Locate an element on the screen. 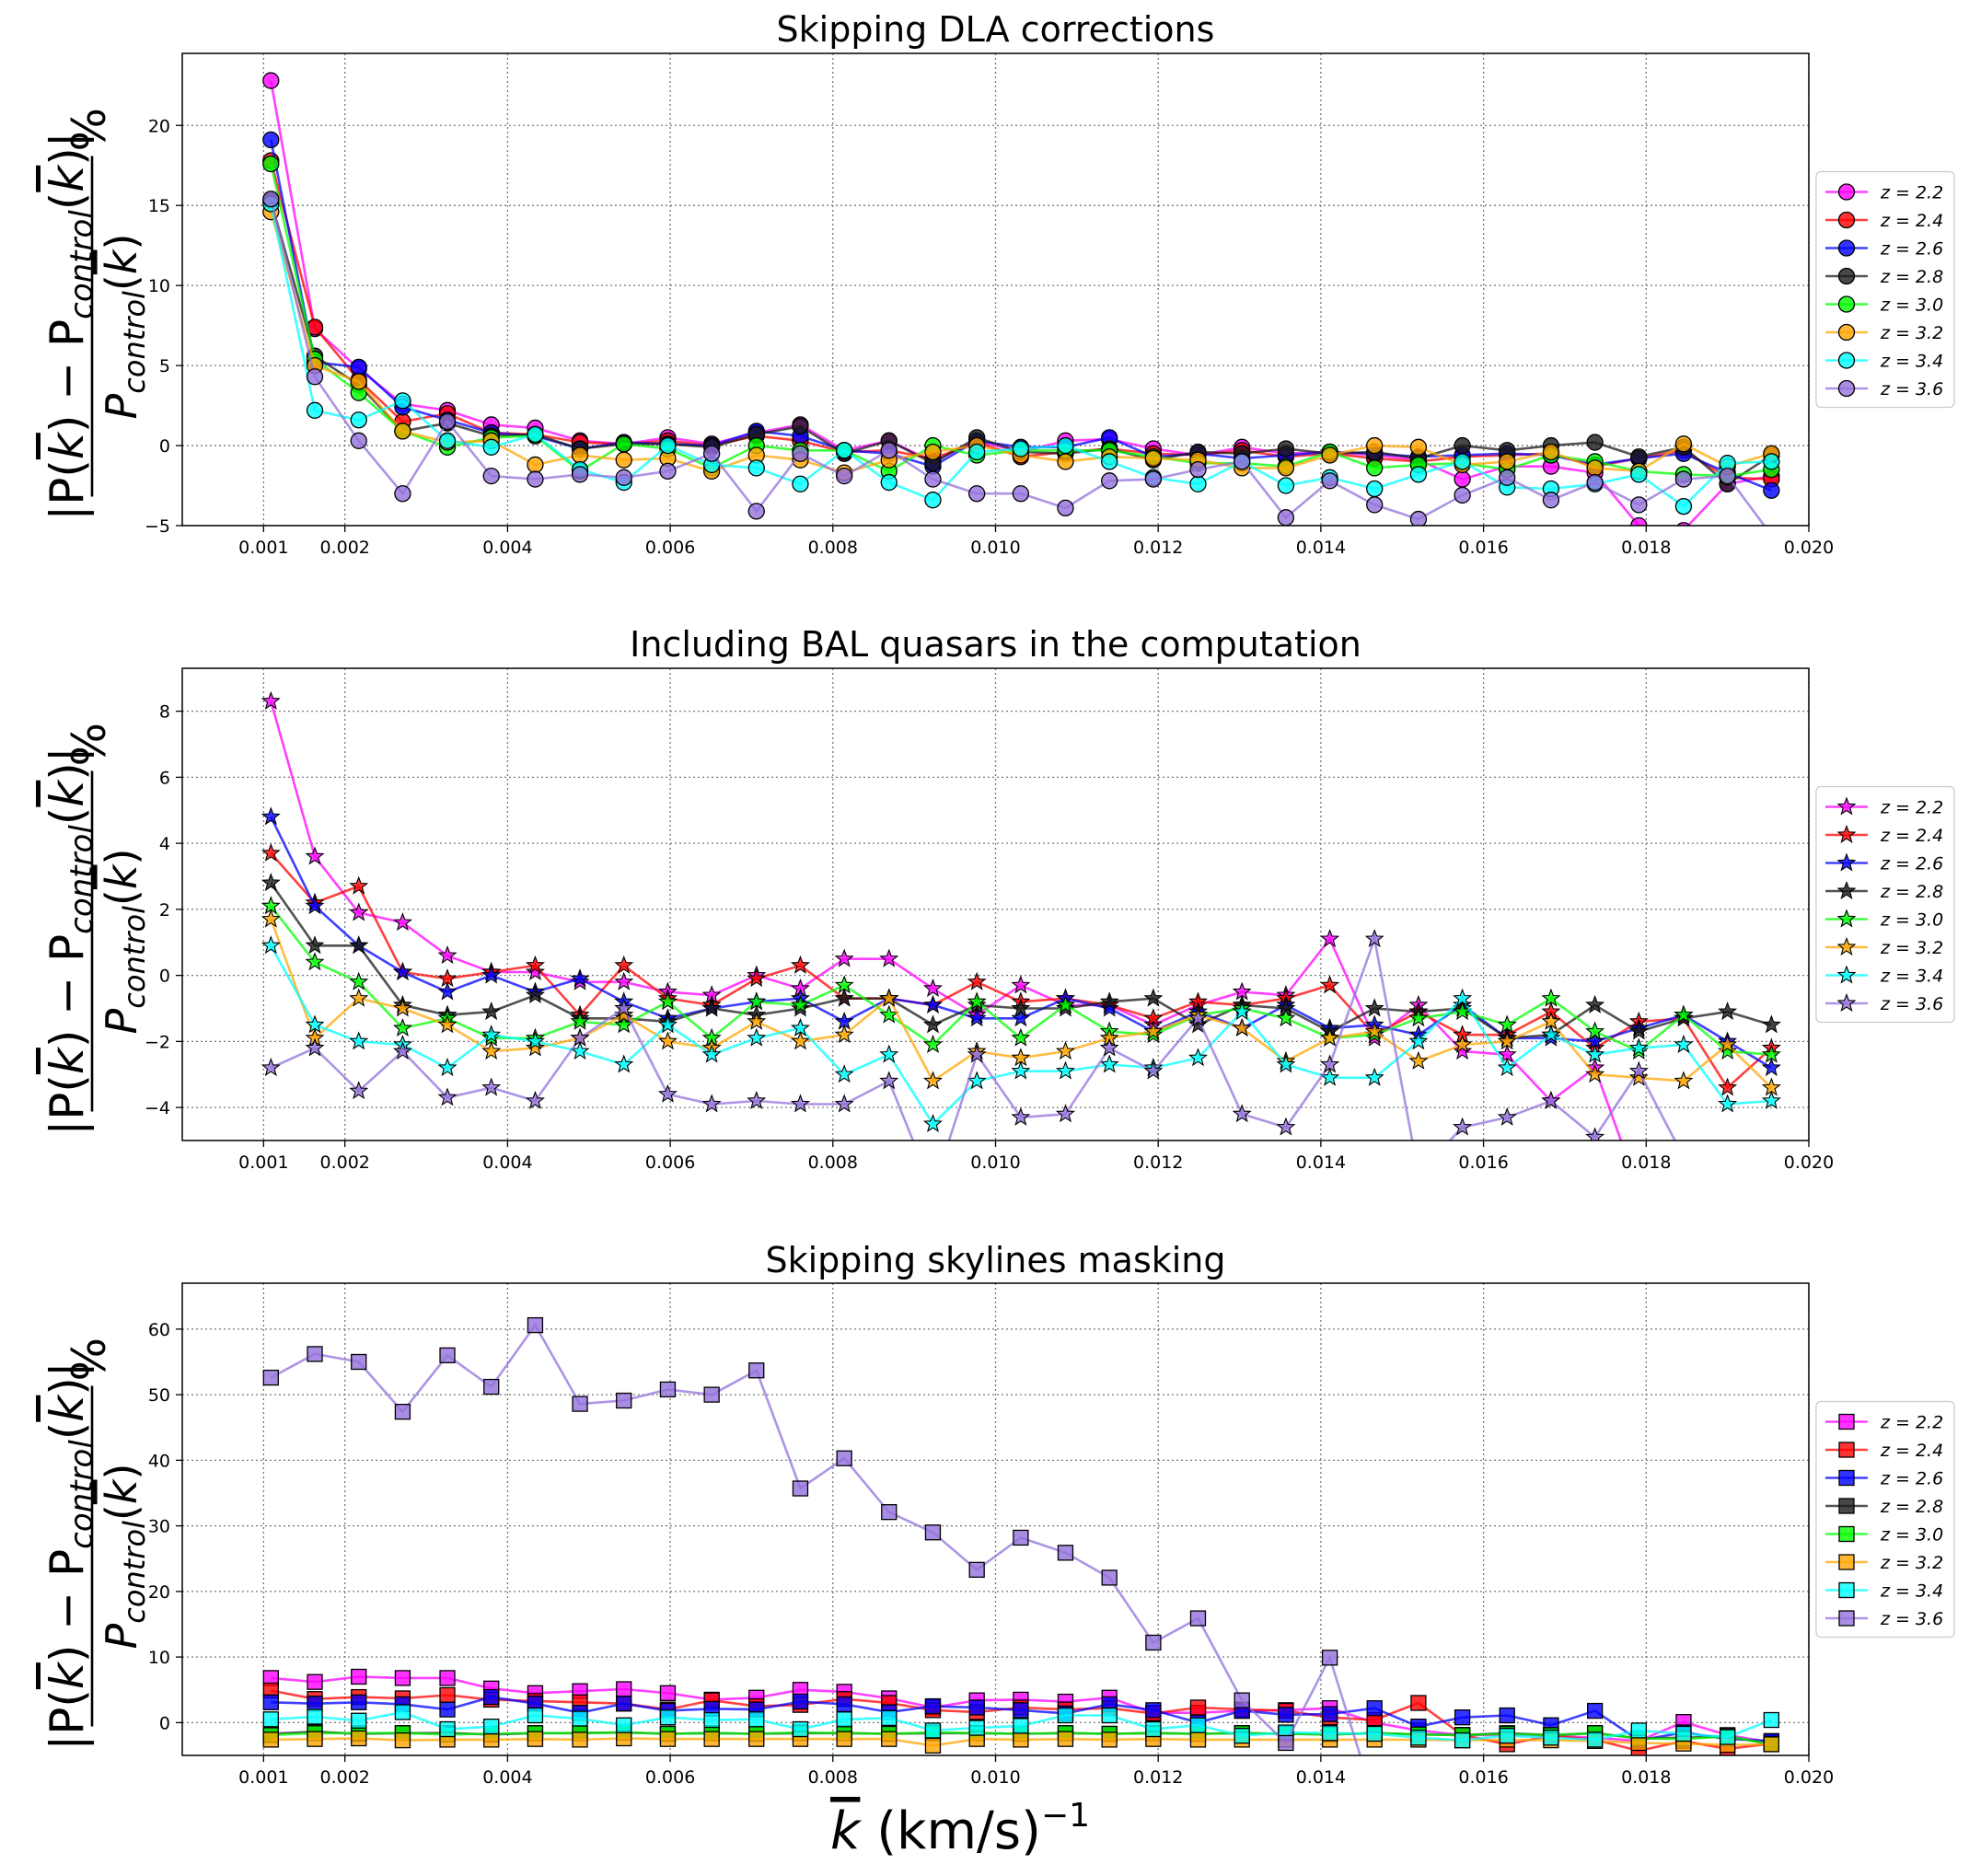  y-tick-label: −4 is located at coordinates (157, 1108).